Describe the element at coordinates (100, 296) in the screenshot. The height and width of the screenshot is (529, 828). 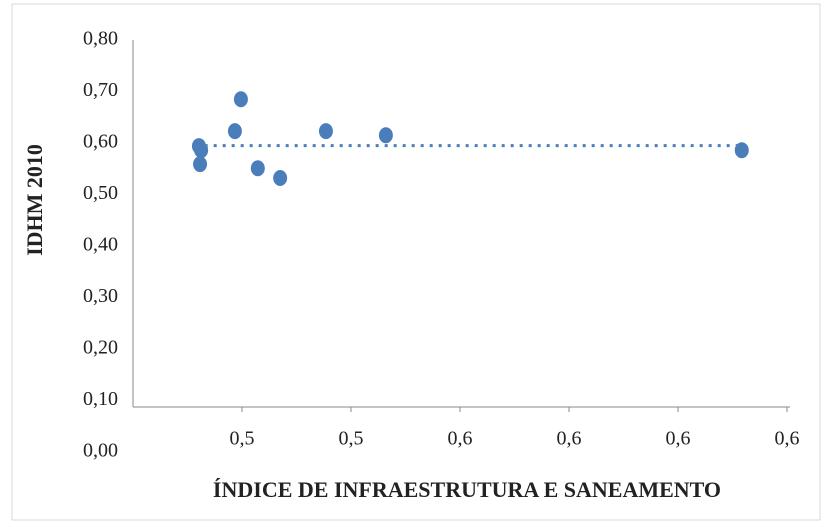
I see `y-tick-label: 0,30` at that location.